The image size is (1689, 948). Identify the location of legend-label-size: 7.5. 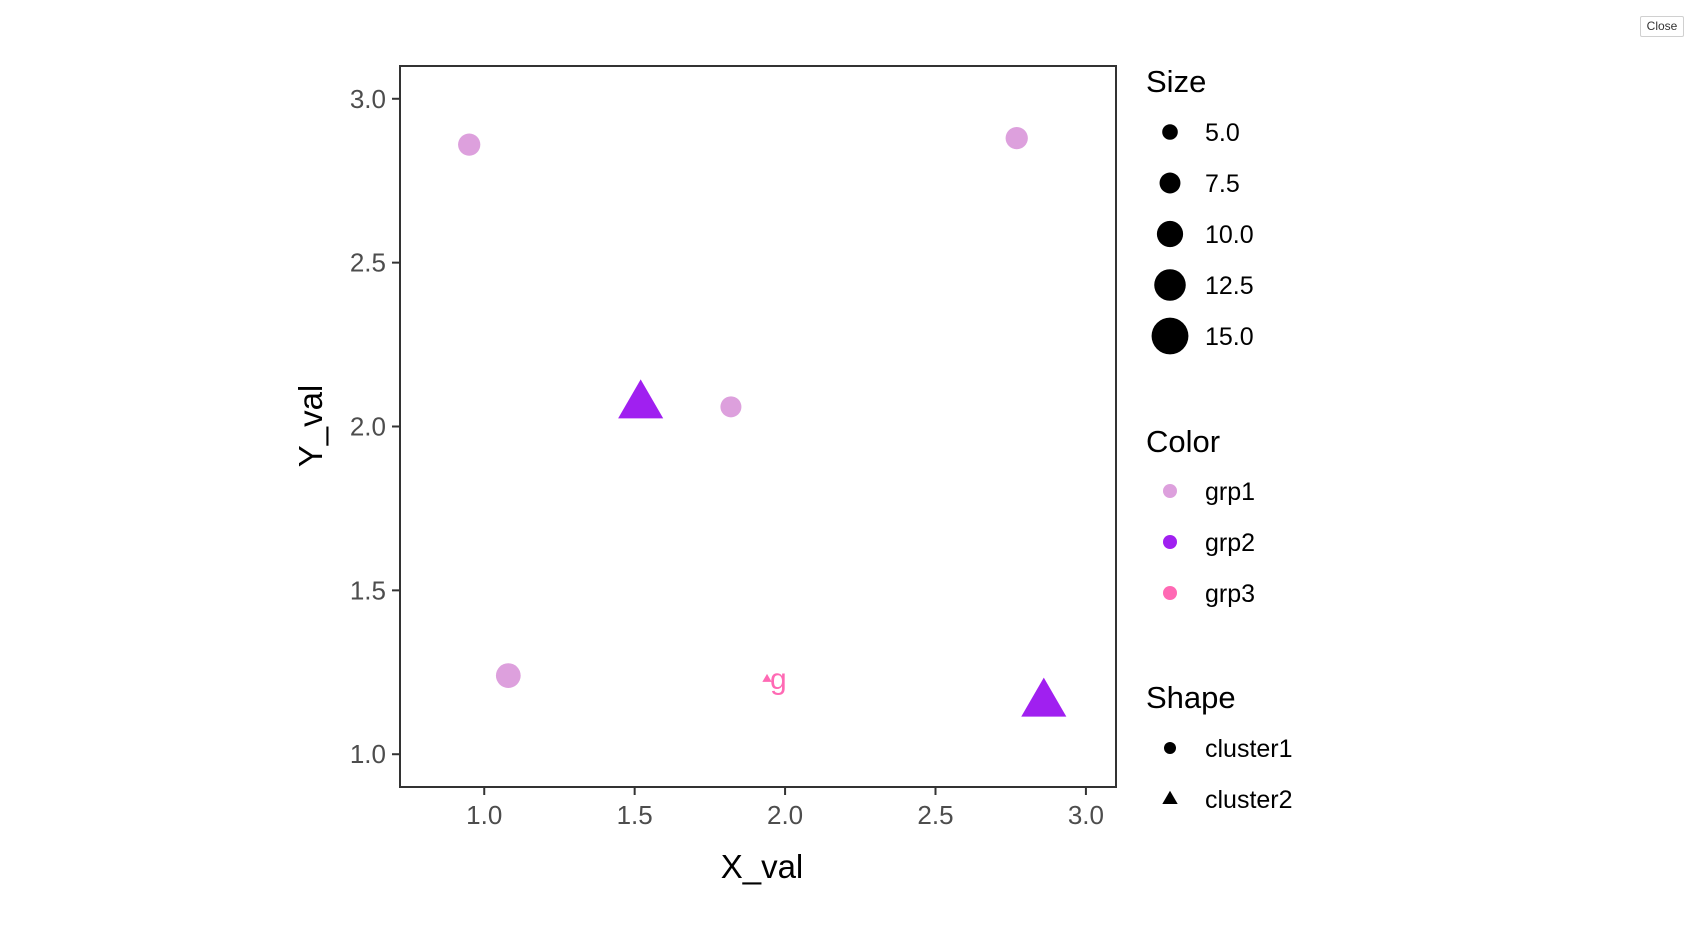
(1222, 184).